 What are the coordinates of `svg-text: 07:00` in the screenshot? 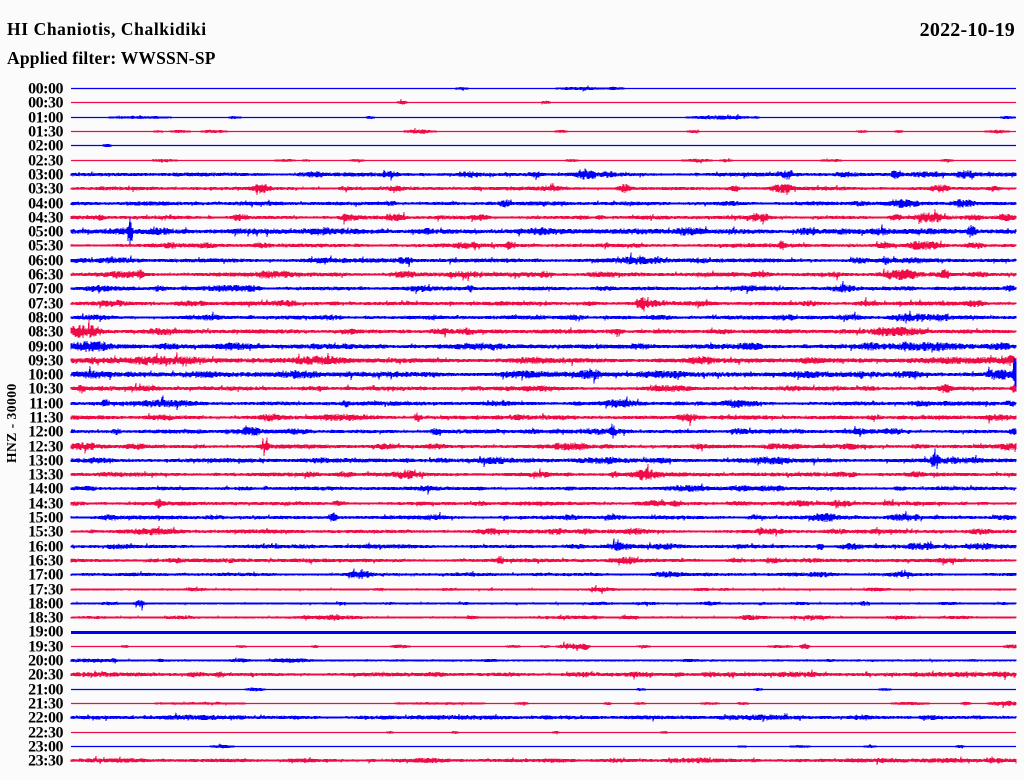 It's located at (45, 289).